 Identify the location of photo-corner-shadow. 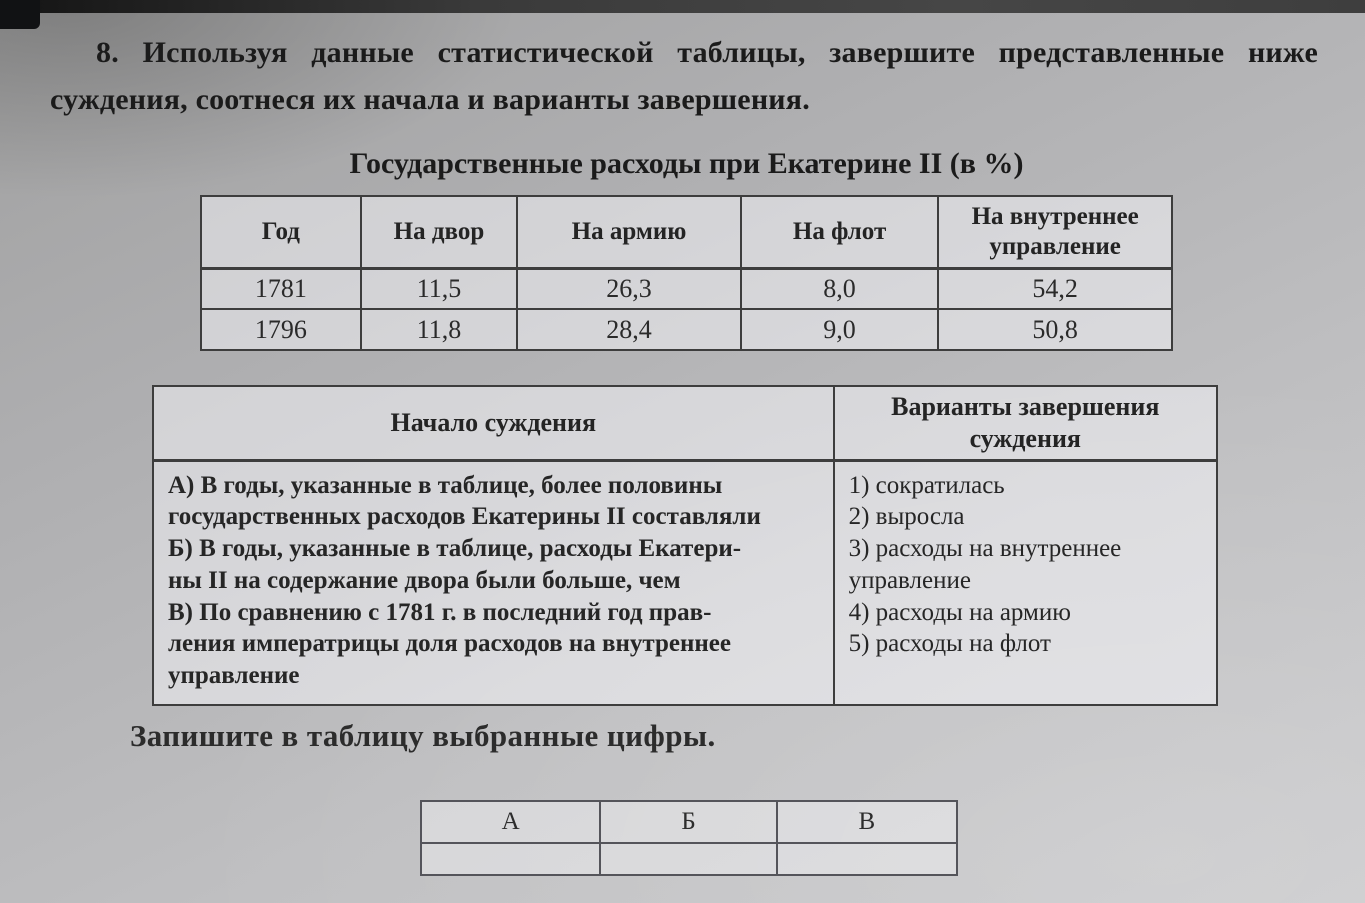
(20, 14).